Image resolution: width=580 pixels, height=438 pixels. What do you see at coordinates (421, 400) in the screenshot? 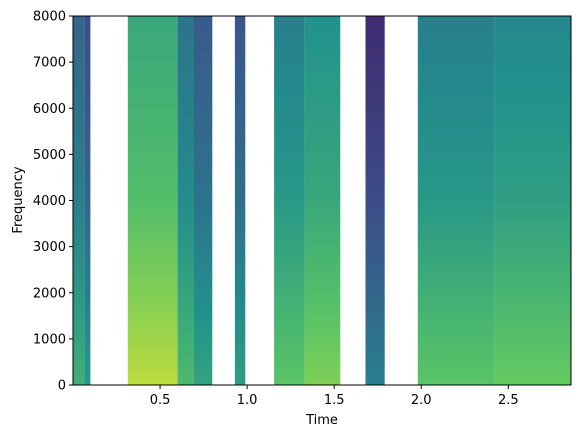
I see `x-tick-label: 2.0` at bounding box center [421, 400].